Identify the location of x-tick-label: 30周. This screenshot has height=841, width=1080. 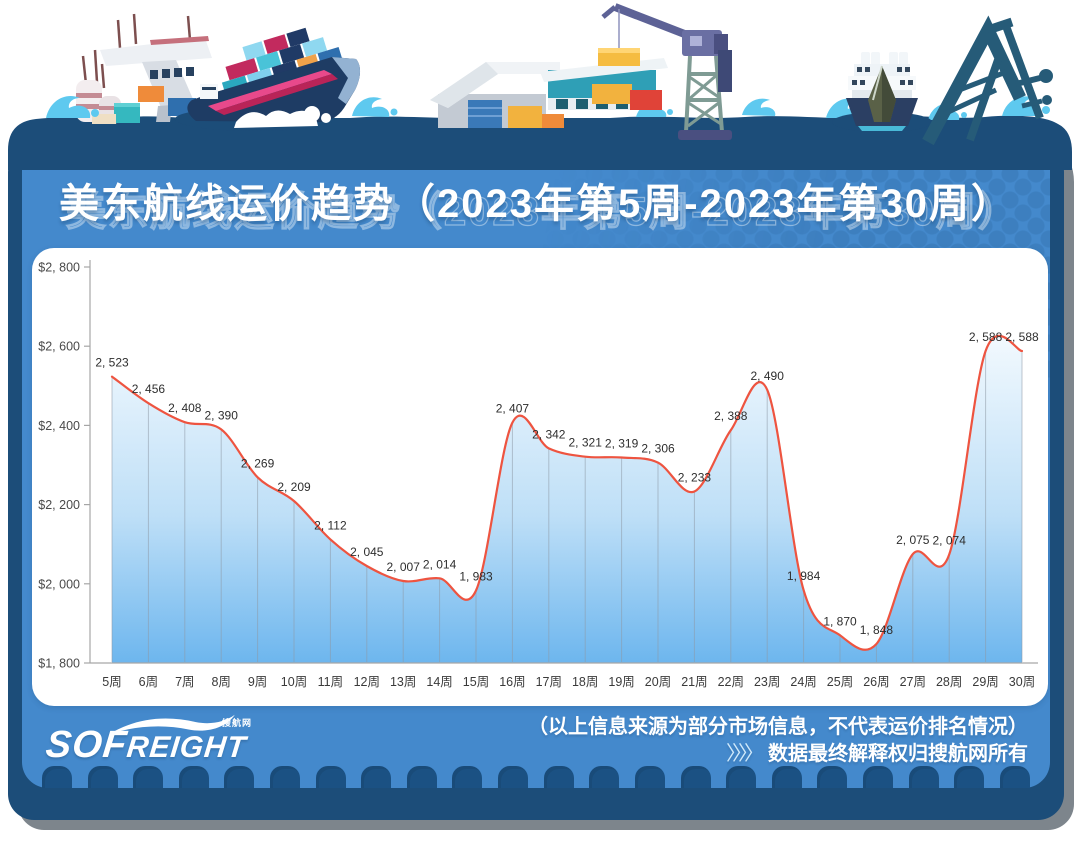
(1022, 682).